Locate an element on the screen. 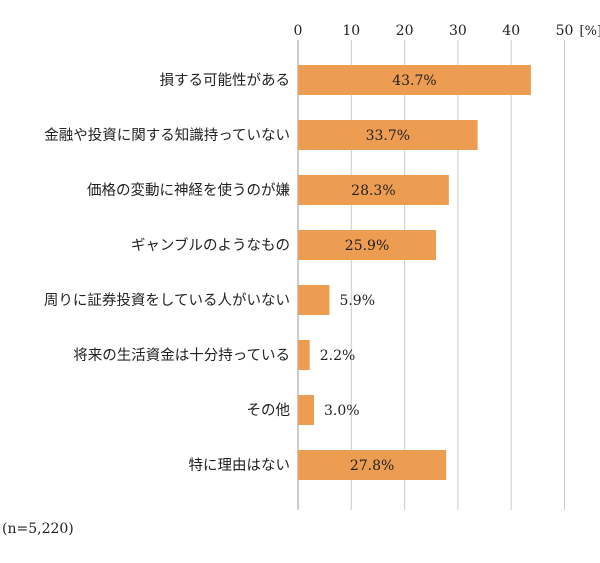 This screenshot has width=600, height=563. category-label-1: 金融や投資に関する知識持っていない is located at coordinates (167, 135).